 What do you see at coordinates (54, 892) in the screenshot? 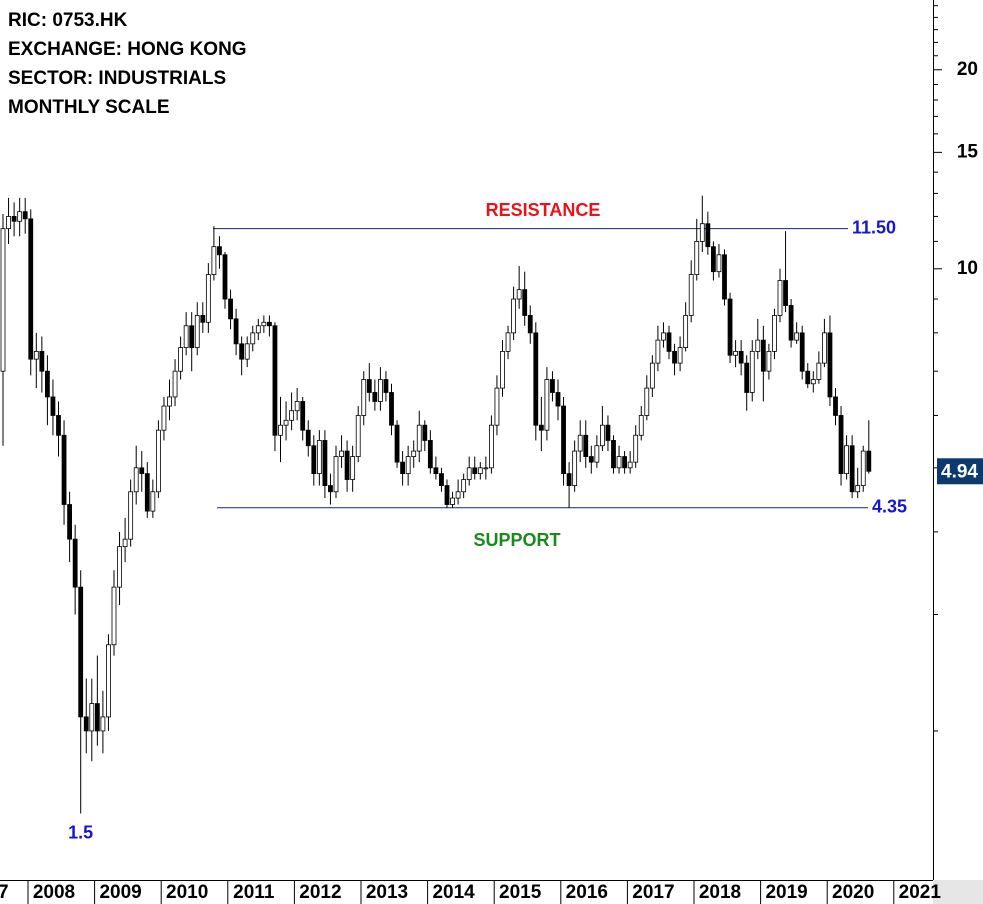
I see `x-tick-label: 2008` at bounding box center [54, 892].